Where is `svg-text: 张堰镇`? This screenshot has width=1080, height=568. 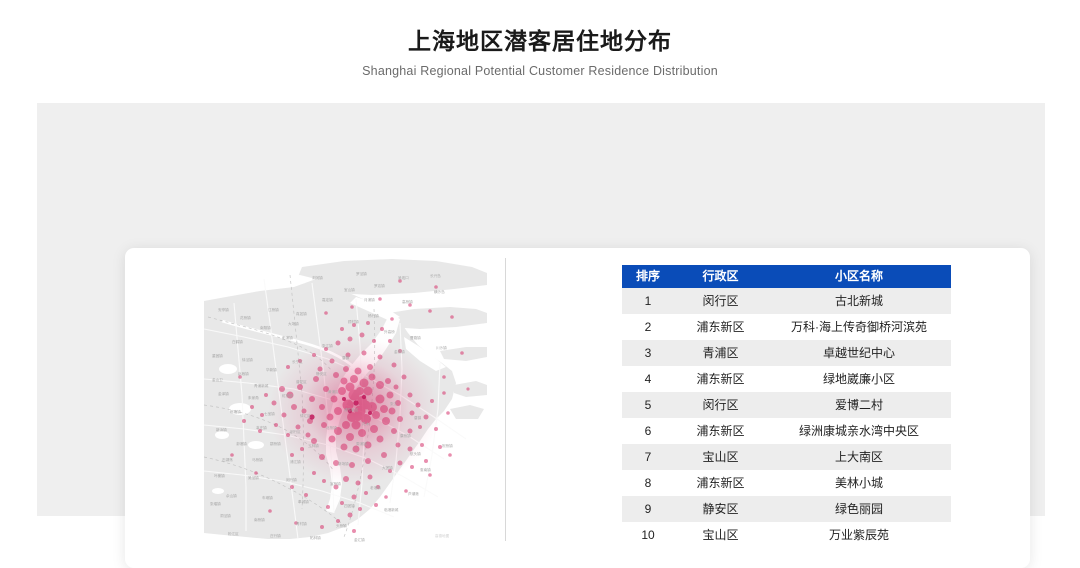 svg-text: 张堰镇 is located at coordinates (215, 503).